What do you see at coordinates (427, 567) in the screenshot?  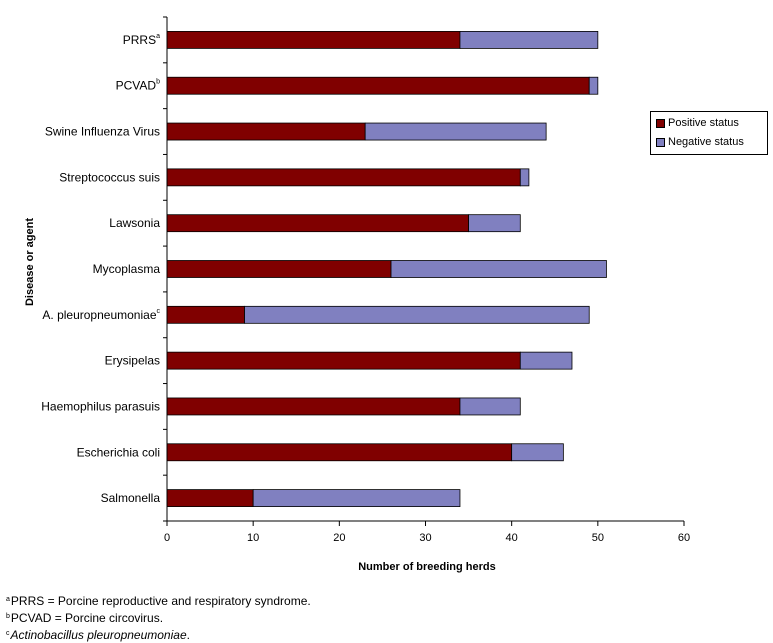 I see `x-axis-title: Number of breeding herds` at bounding box center [427, 567].